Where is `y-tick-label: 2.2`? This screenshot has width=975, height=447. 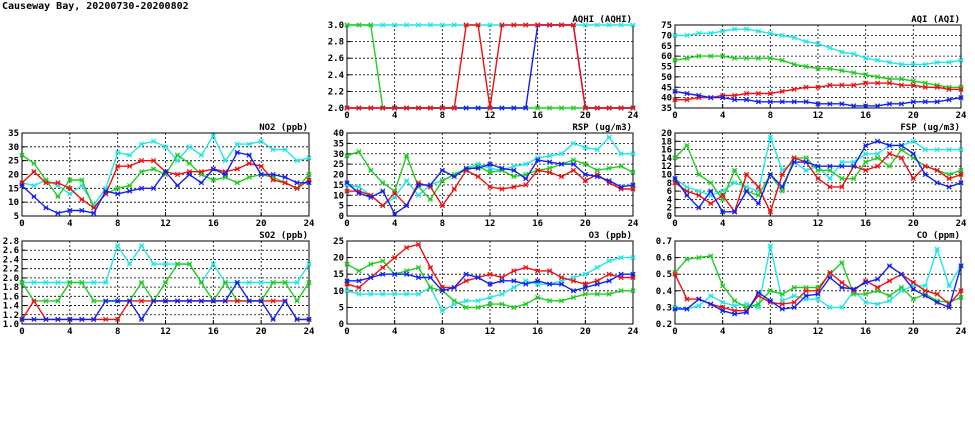 y-tick-label: 2.2 is located at coordinates (11, 270).